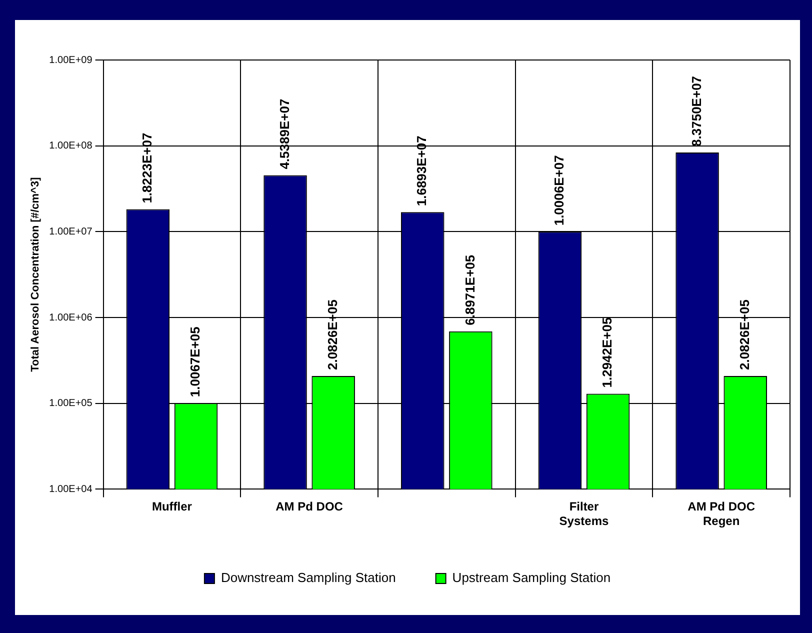 The width and height of the screenshot is (812, 633). Describe the element at coordinates (559, 190) in the screenshot. I see `data-label: 1.0006E+07` at that location.